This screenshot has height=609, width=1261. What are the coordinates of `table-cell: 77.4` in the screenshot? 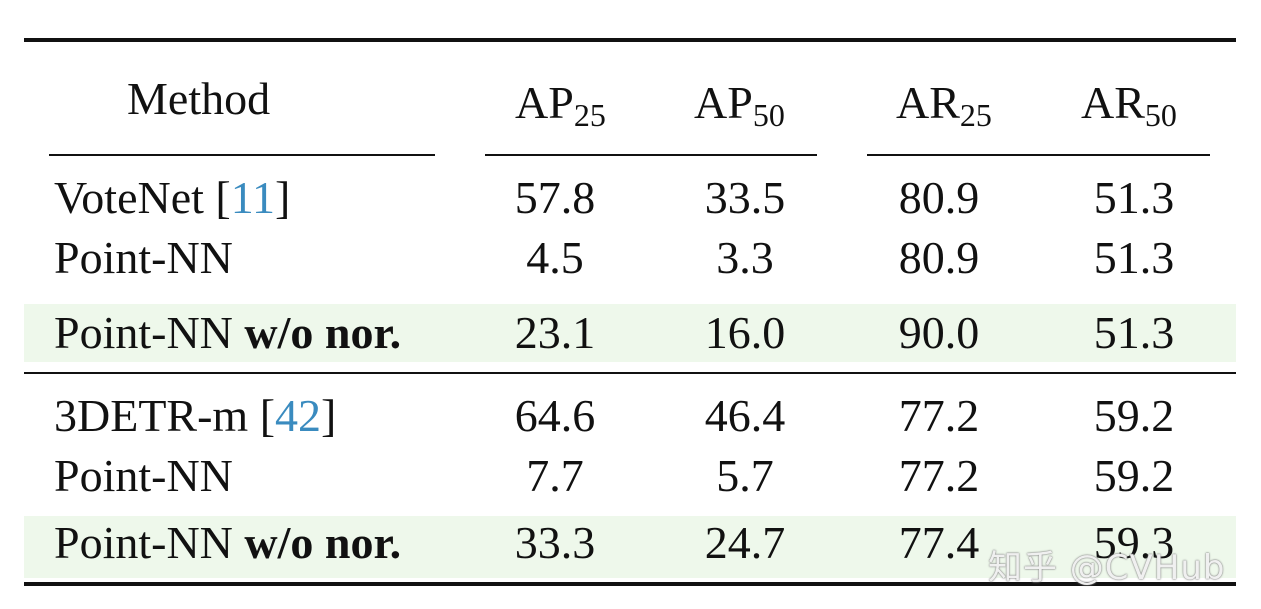 It's located at (939, 542).